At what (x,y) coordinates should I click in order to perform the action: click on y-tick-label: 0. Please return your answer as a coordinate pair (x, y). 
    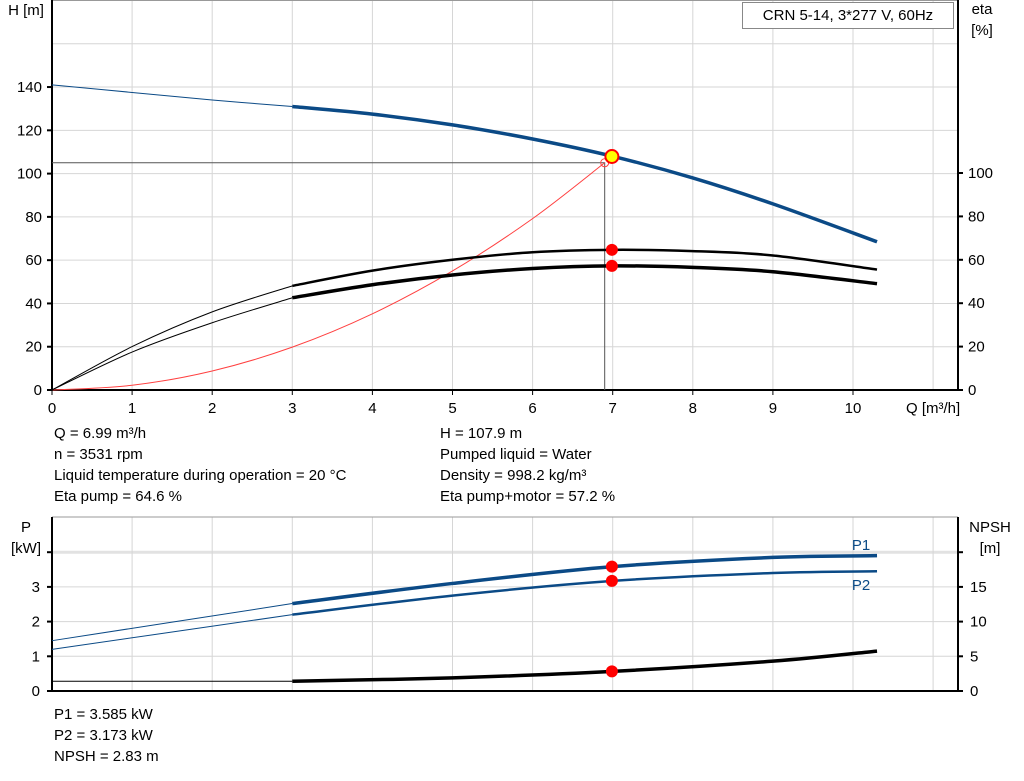
    Looking at the image, I should click on (38, 390).